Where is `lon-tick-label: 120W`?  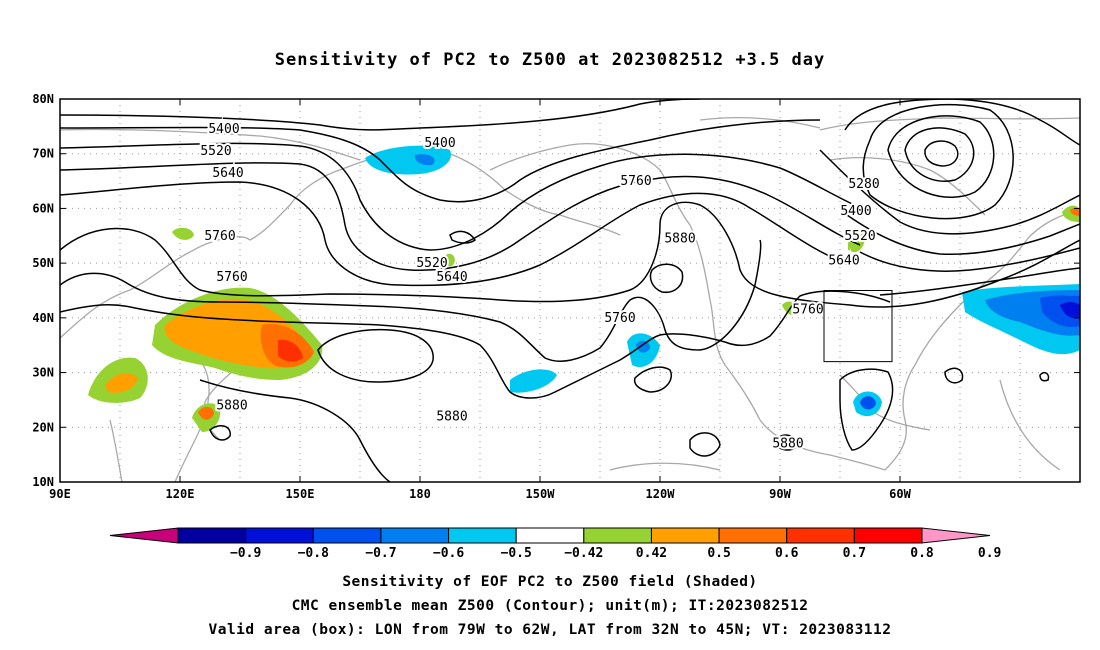
lon-tick-label: 120W is located at coordinates (661, 494).